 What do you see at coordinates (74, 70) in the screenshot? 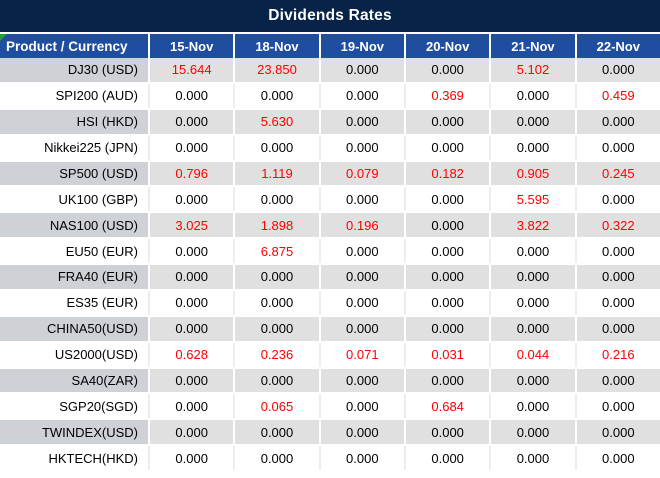
I see `product-cell: DJ30 (USD)` at bounding box center [74, 70].